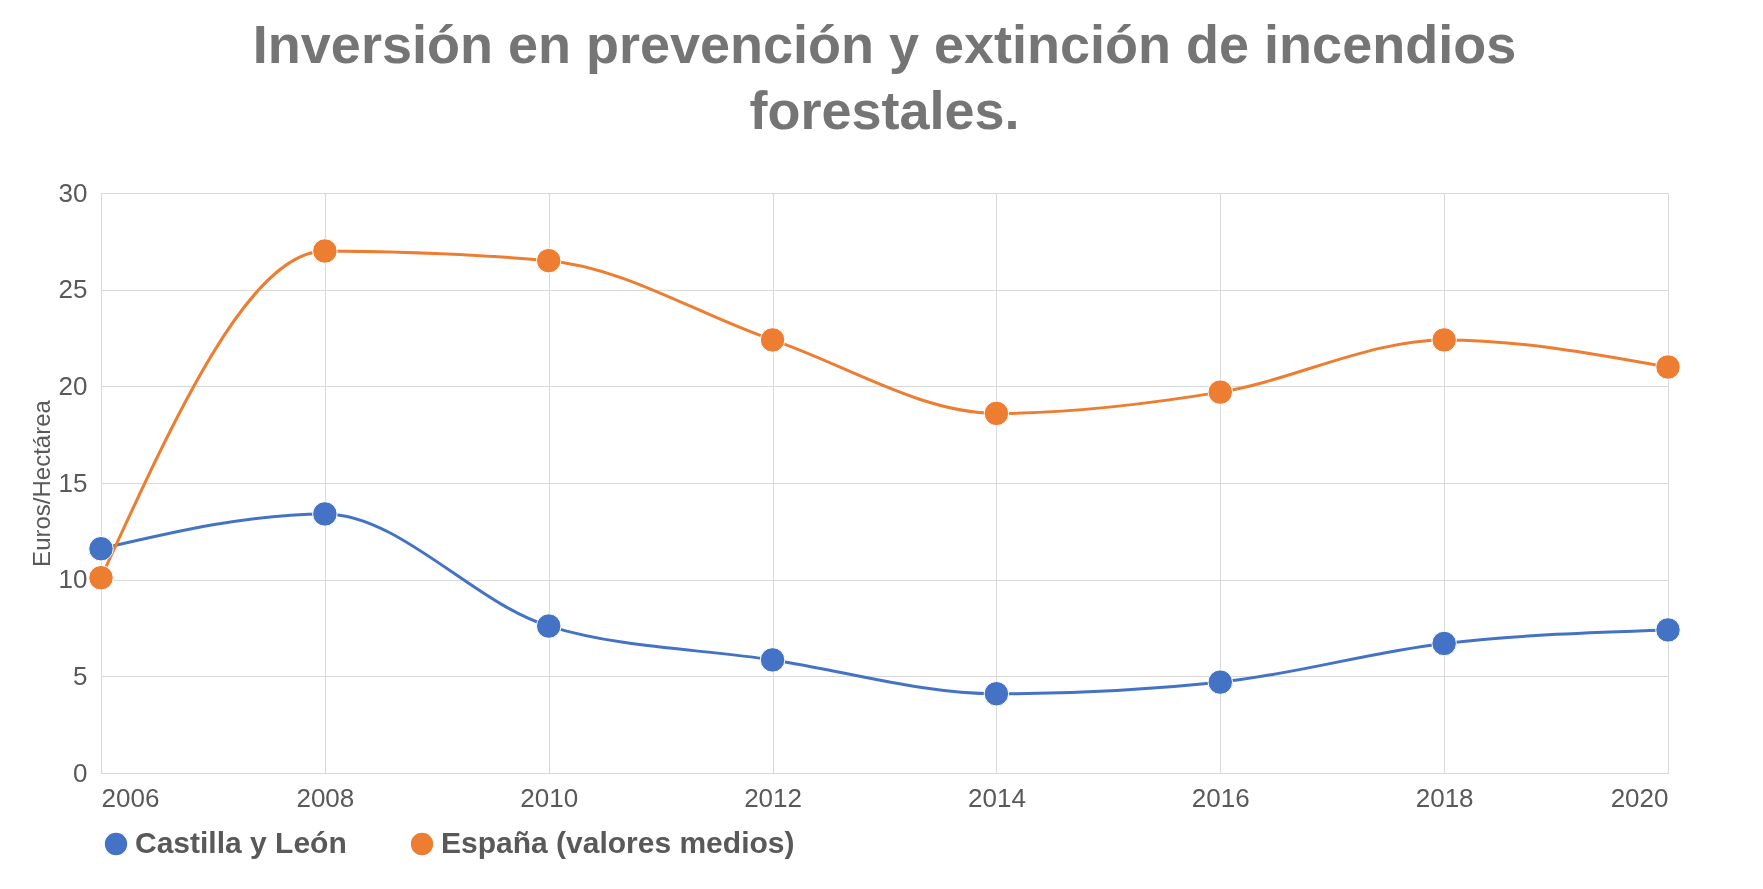 This screenshot has height=889, width=1763. Describe the element at coordinates (997, 797) in the screenshot. I see `x-tick-label: 2014` at that location.